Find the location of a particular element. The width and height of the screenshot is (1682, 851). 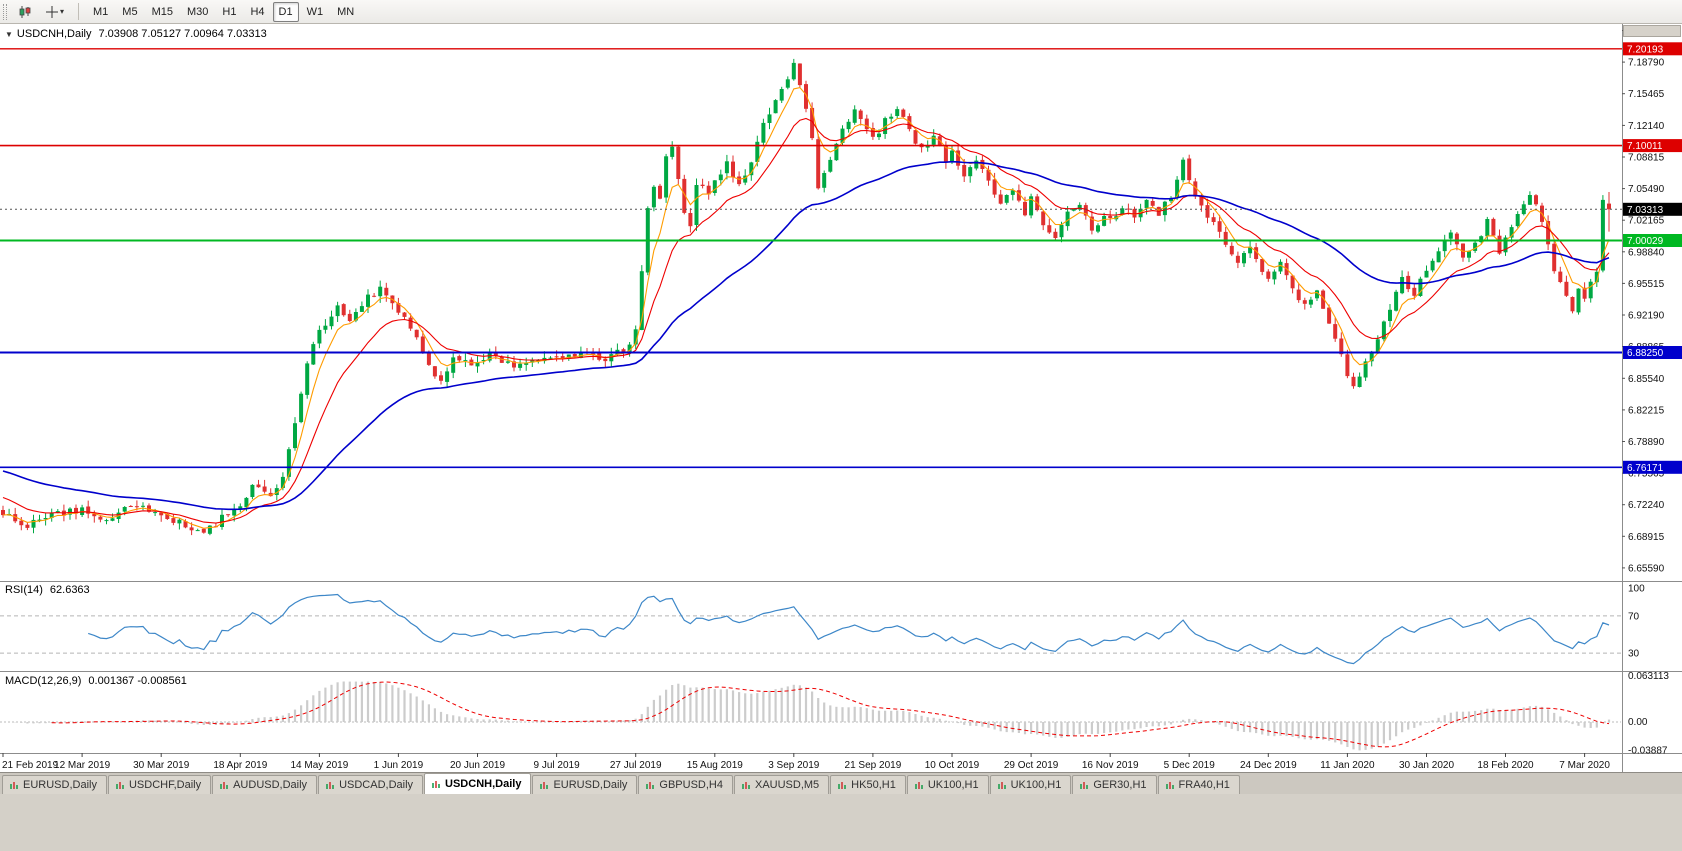

svg-text: 27 Jul 2019 is located at coordinates (636, 765).